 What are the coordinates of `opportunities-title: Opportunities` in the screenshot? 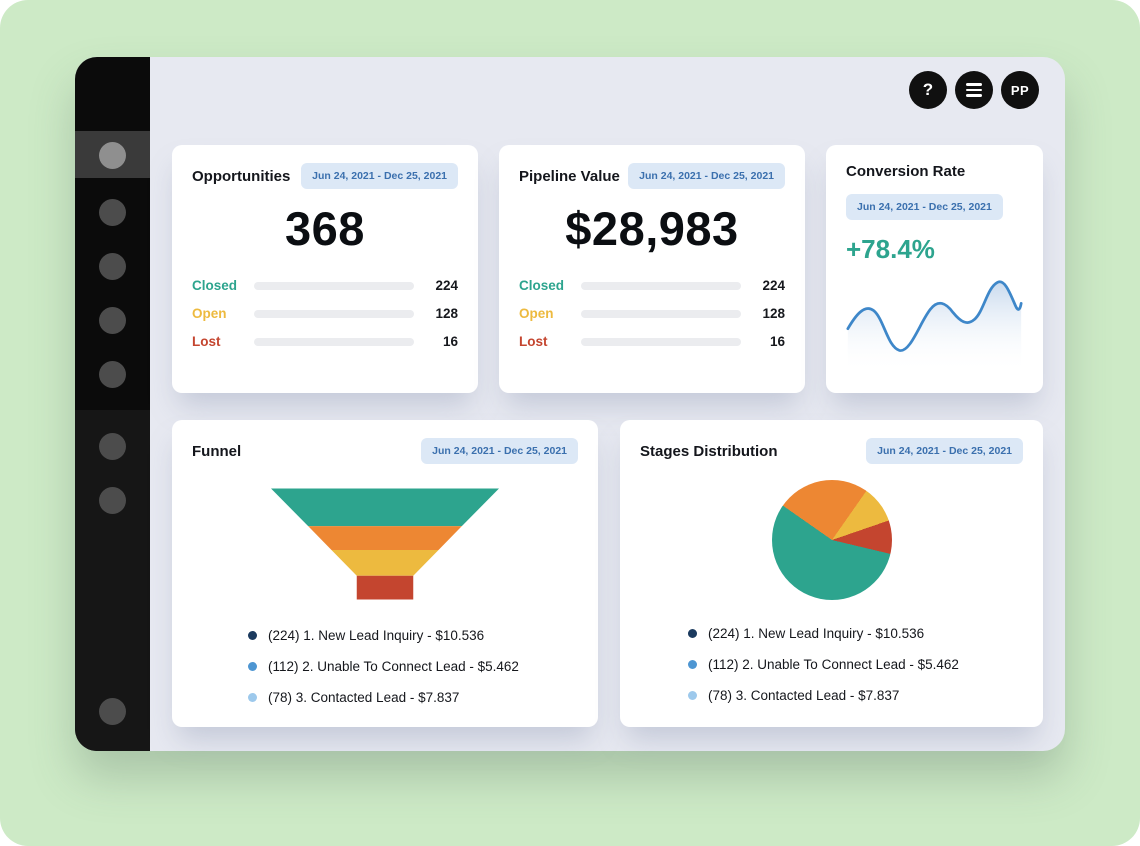 It's located at (241, 176).